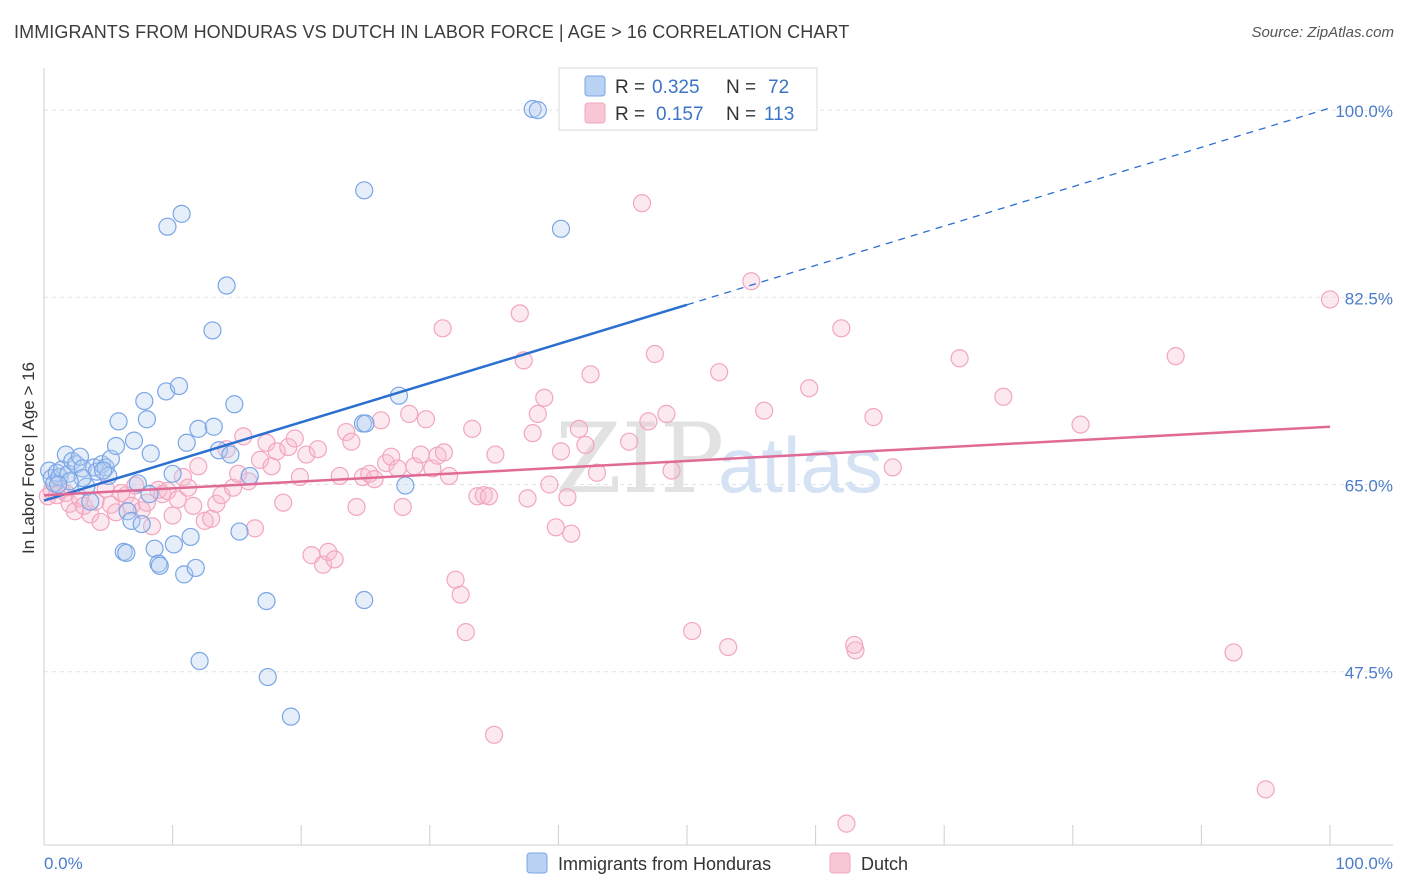 This screenshot has height=892, width=1406. Describe the element at coordinates (840, 863) in the screenshot. I see `bottom-legend-swatch-dutch` at that location.